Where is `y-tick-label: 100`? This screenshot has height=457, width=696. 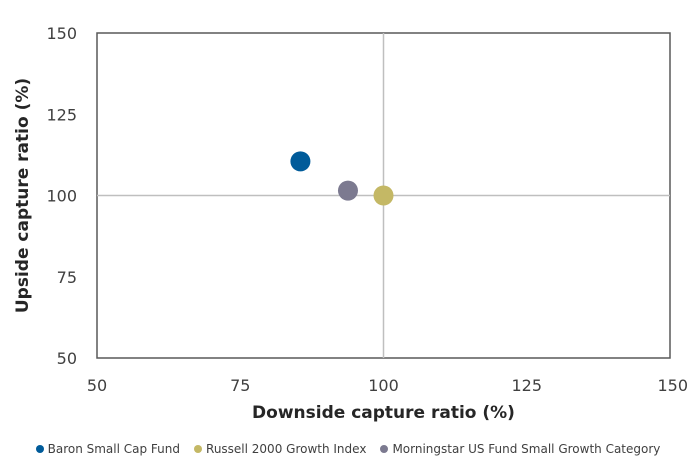 y-tick-label: 100 is located at coordinates (61, 196).